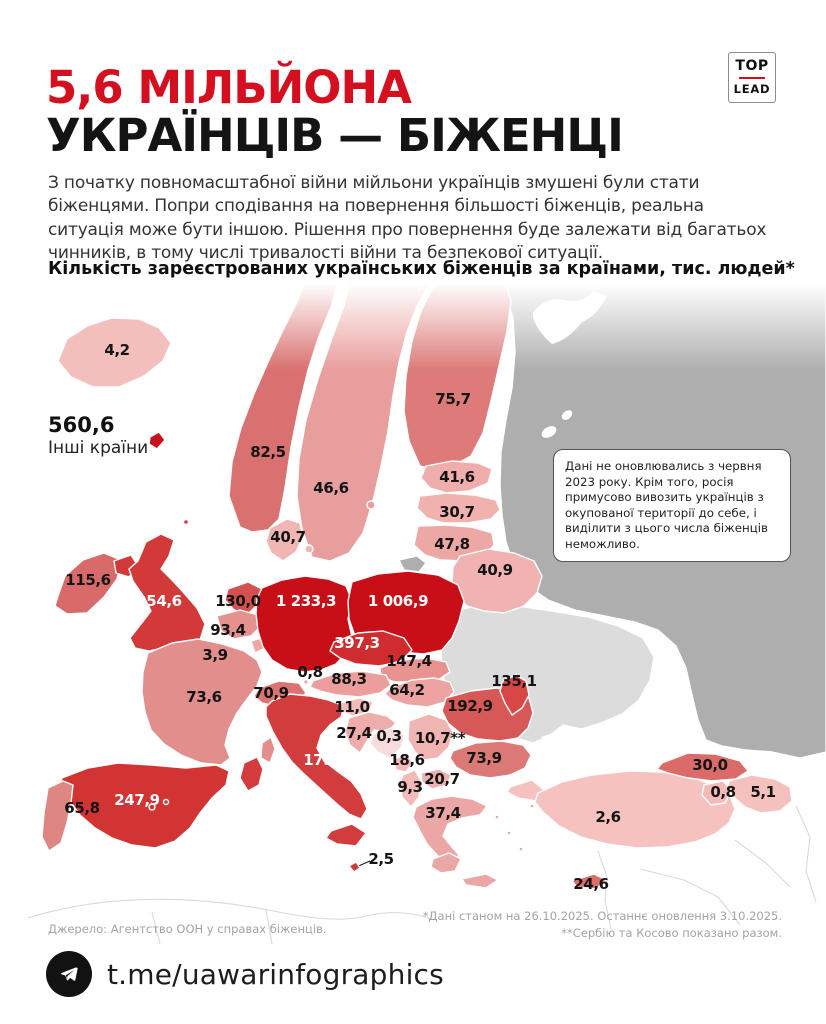  Describe the element at coordinates (306, 682) in the screenshot. I see `map-region-liechtenstein` at that location.